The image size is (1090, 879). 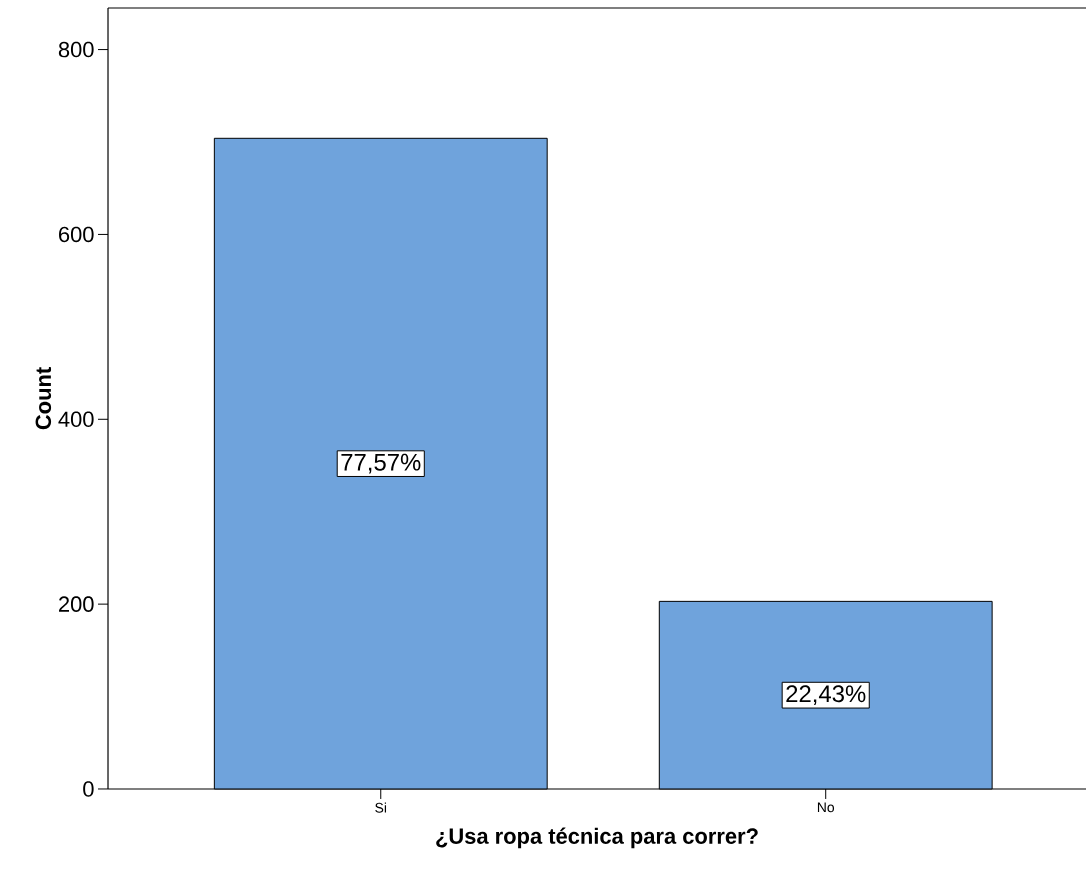 I want to click on y-axis-title: Count, so click(x=43, y=398).